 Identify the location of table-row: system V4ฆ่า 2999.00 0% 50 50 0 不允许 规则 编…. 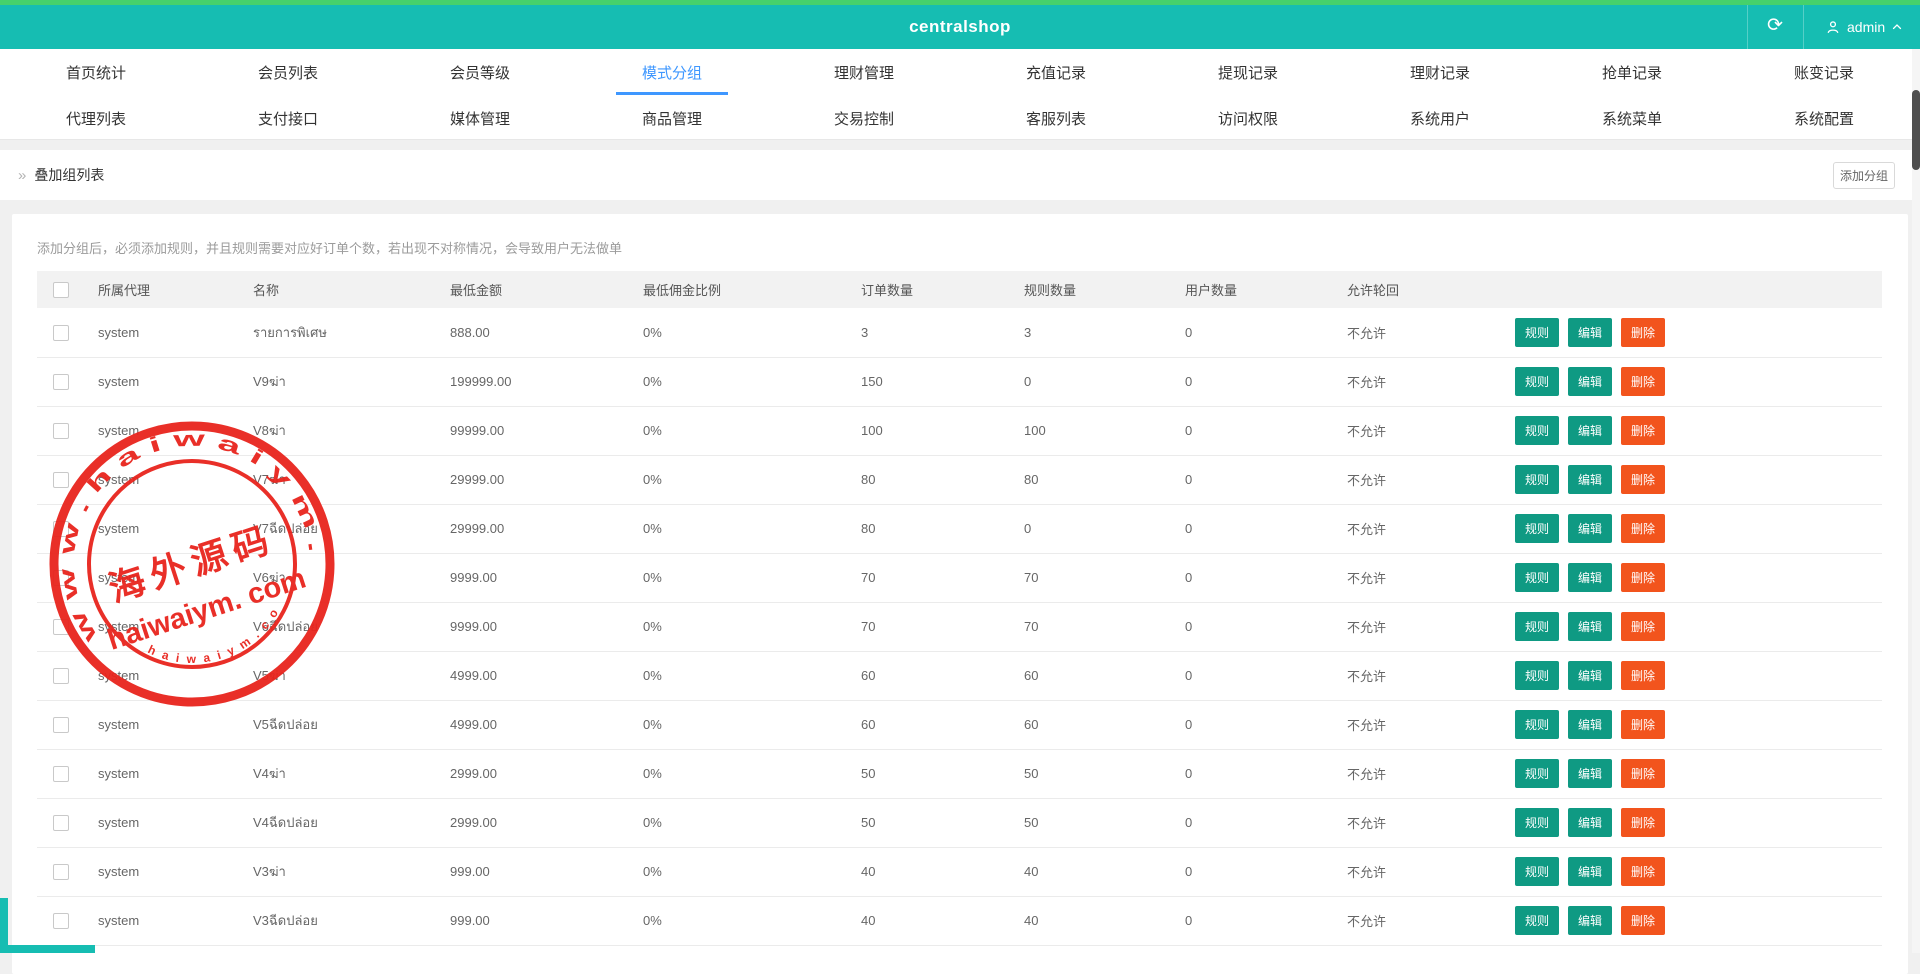
(959, 774).